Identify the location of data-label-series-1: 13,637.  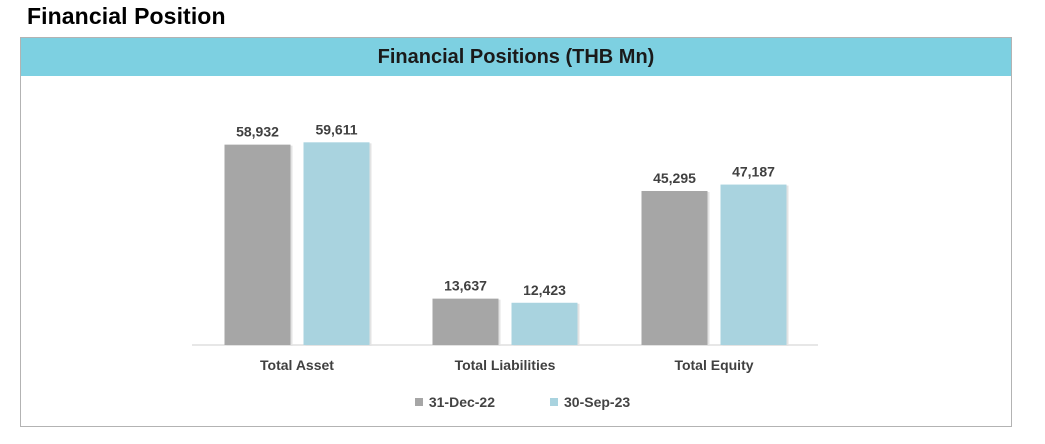
(465, 286).